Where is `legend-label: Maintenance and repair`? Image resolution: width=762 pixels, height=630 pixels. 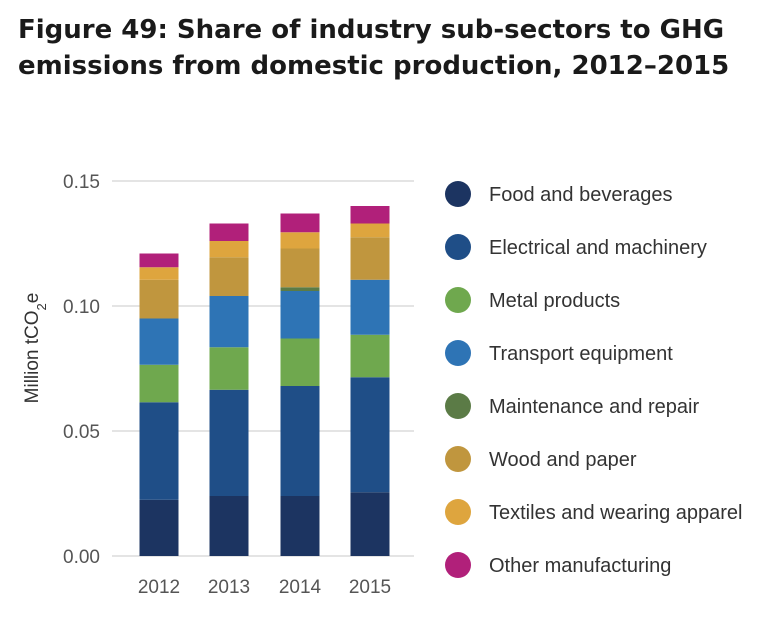
legend-label: Maintenance and repair is located at coordinates (594, 407).